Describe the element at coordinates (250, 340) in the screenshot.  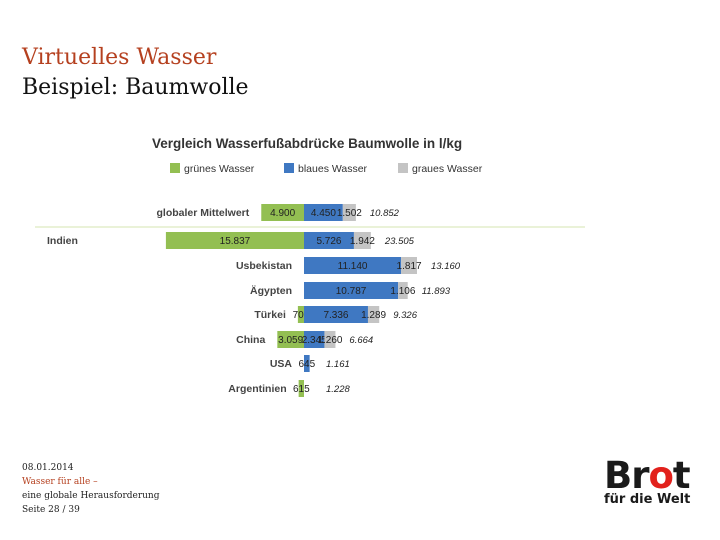
I see `category-label-china: China` at that location.